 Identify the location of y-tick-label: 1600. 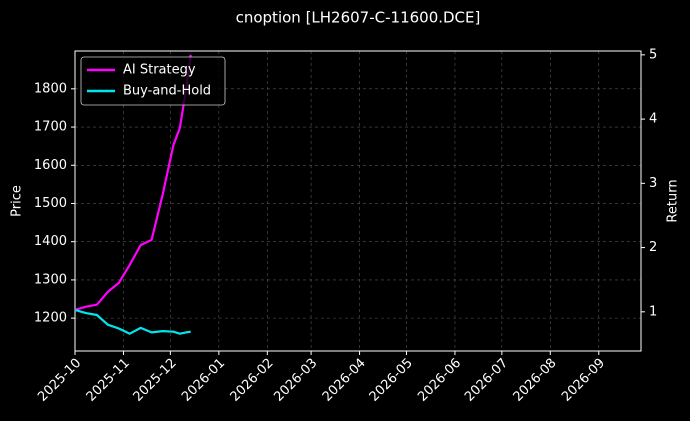
(50, 165).